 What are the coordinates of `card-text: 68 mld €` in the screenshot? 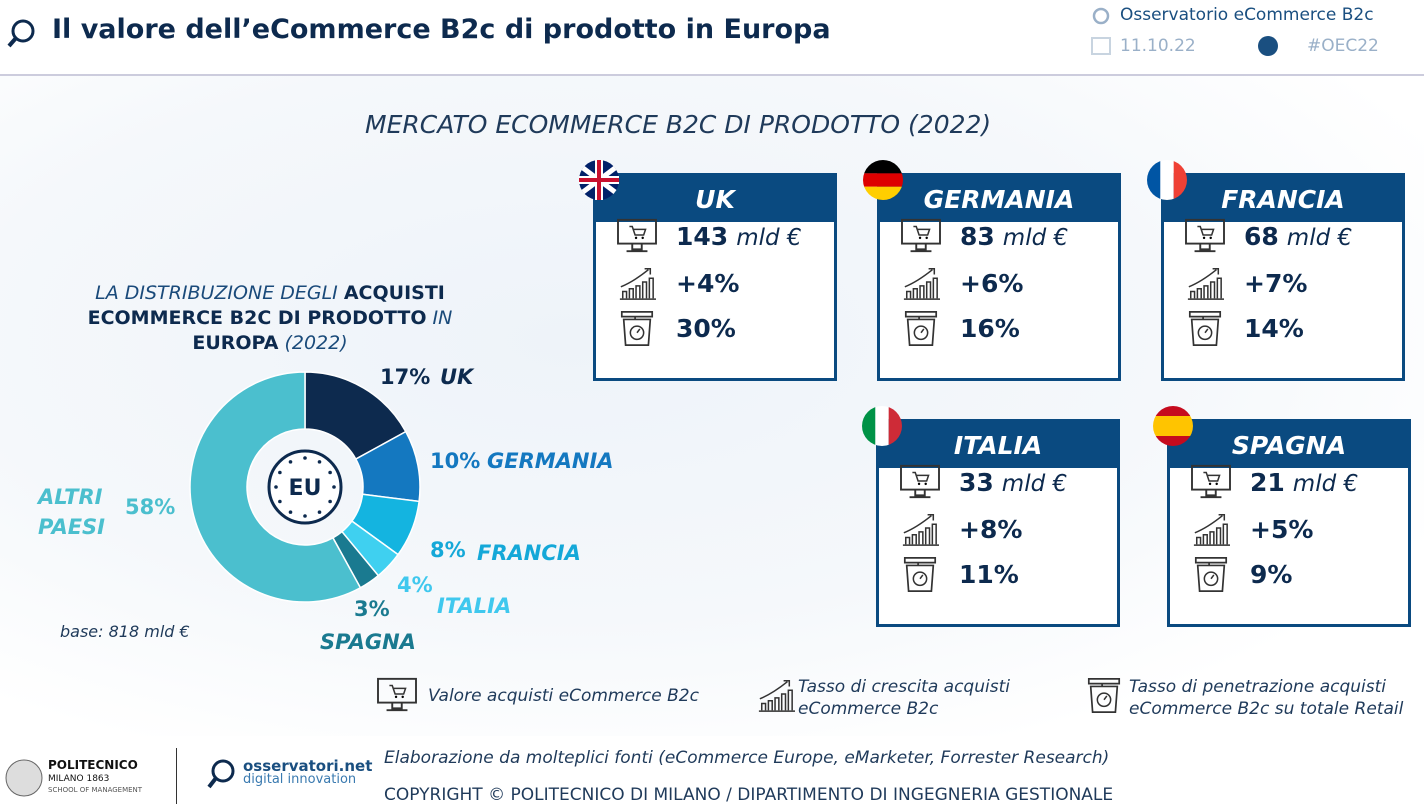 It's located at (1298, 236).